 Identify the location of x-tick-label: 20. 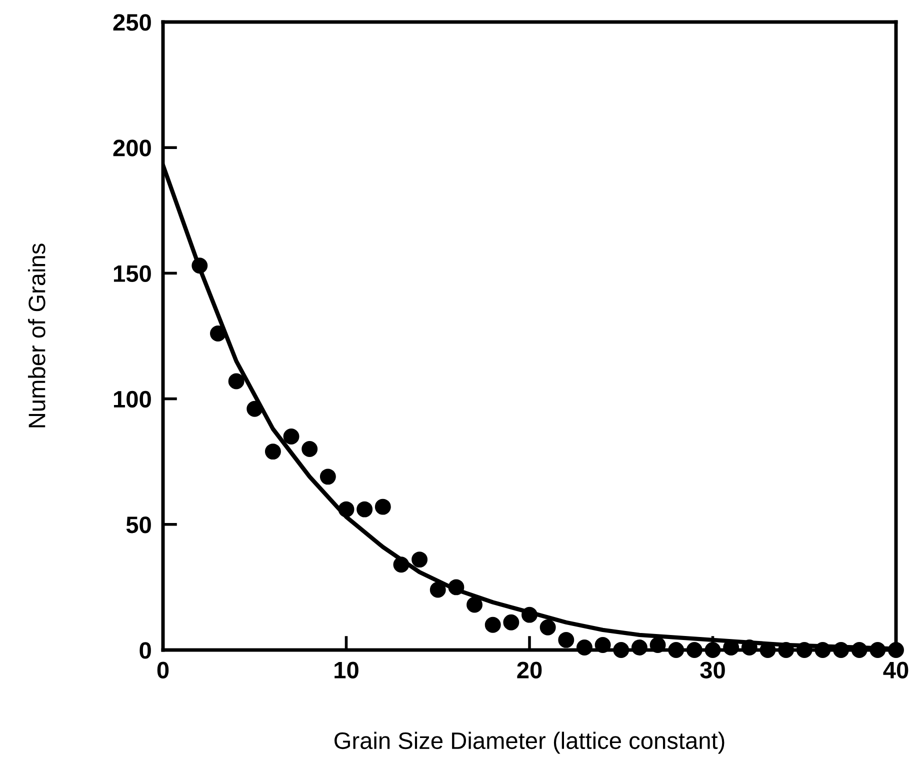
(529, 670).